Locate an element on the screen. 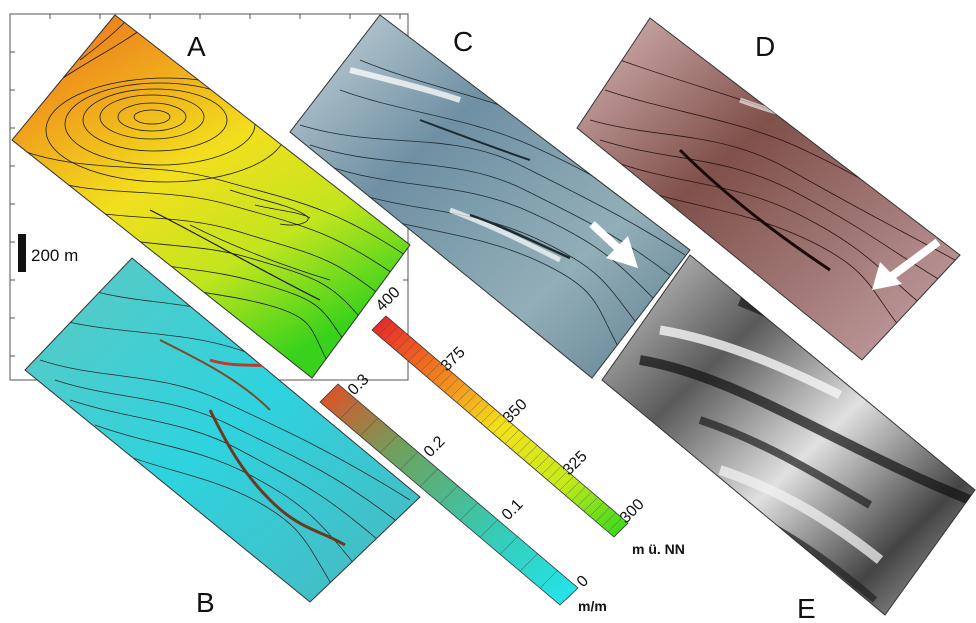 The height and width of the screenshot is (623, 976). panel-label-a: A is located at coordinates (196, 46).